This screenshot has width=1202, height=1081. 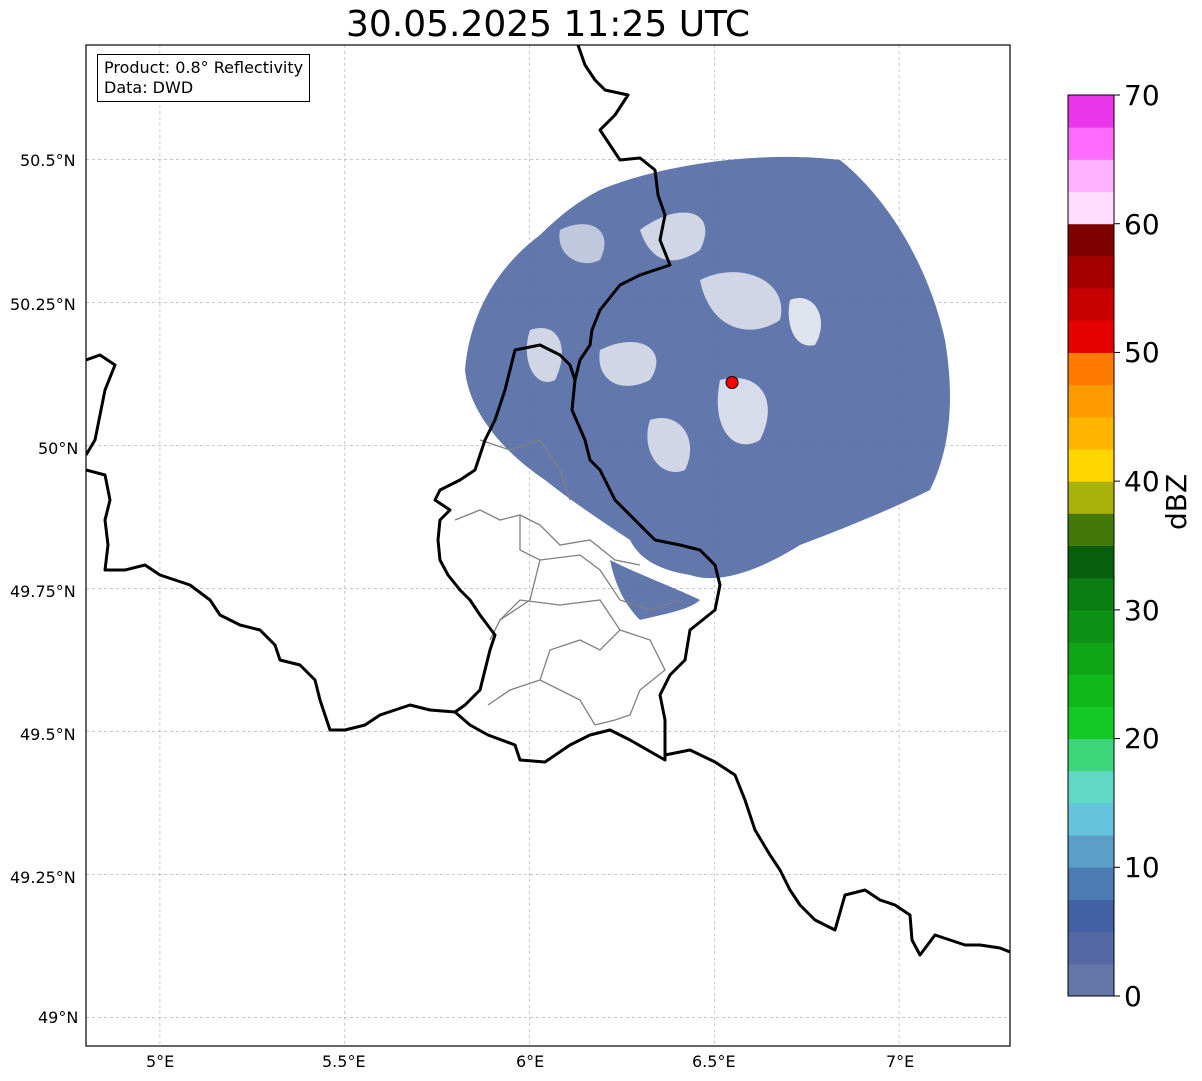 I want to click on lat-tick-label: 50.25°N, so click(x=43, y=304).